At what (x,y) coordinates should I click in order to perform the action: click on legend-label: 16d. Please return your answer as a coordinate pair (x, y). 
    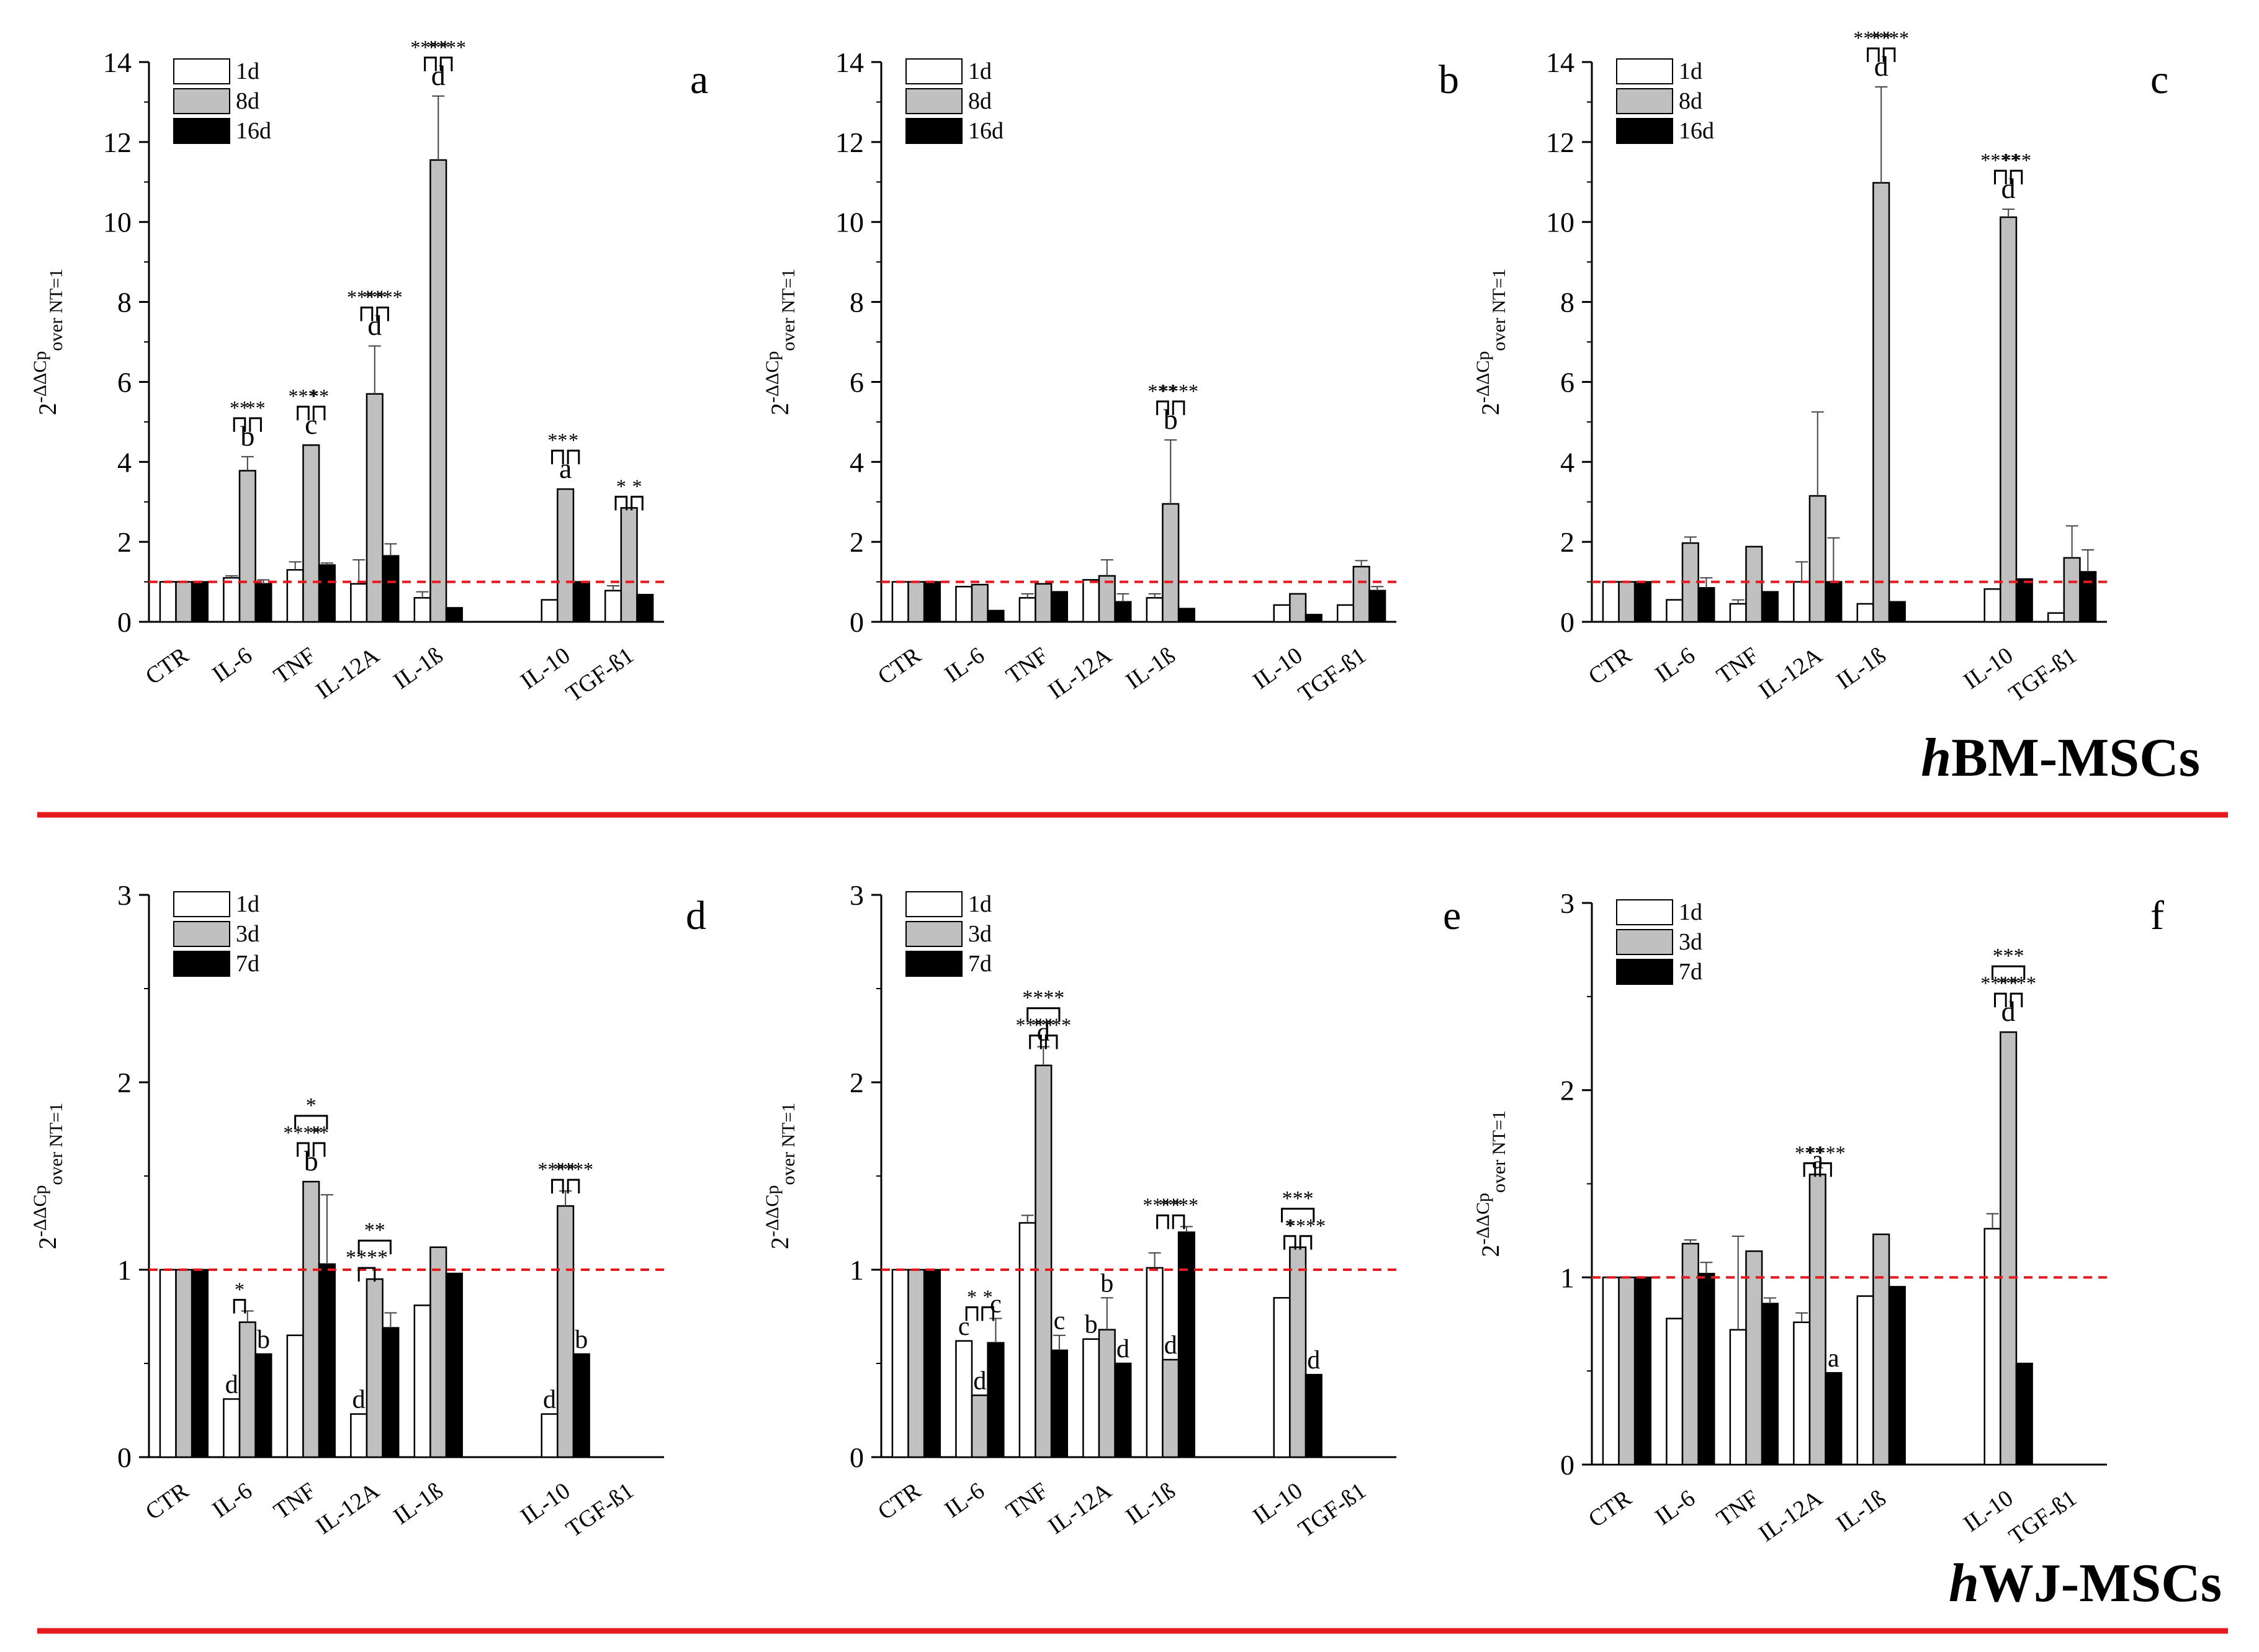
    Looking at the image, I should click on (1696, 131).